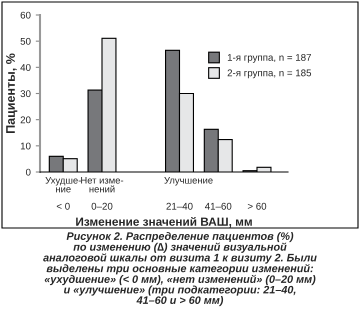 The image size is (360, 335). I want to click on y-tick-label: 20, so click(25, 120).